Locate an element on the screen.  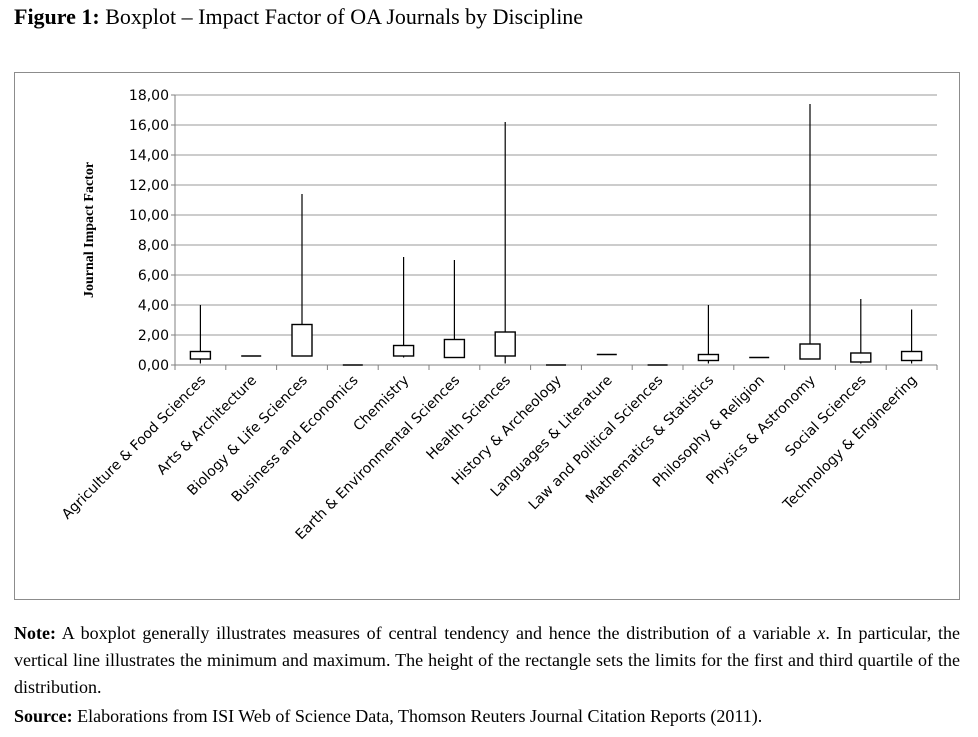
y-tick-label: 6,00 is located at coordinates (153, 276).